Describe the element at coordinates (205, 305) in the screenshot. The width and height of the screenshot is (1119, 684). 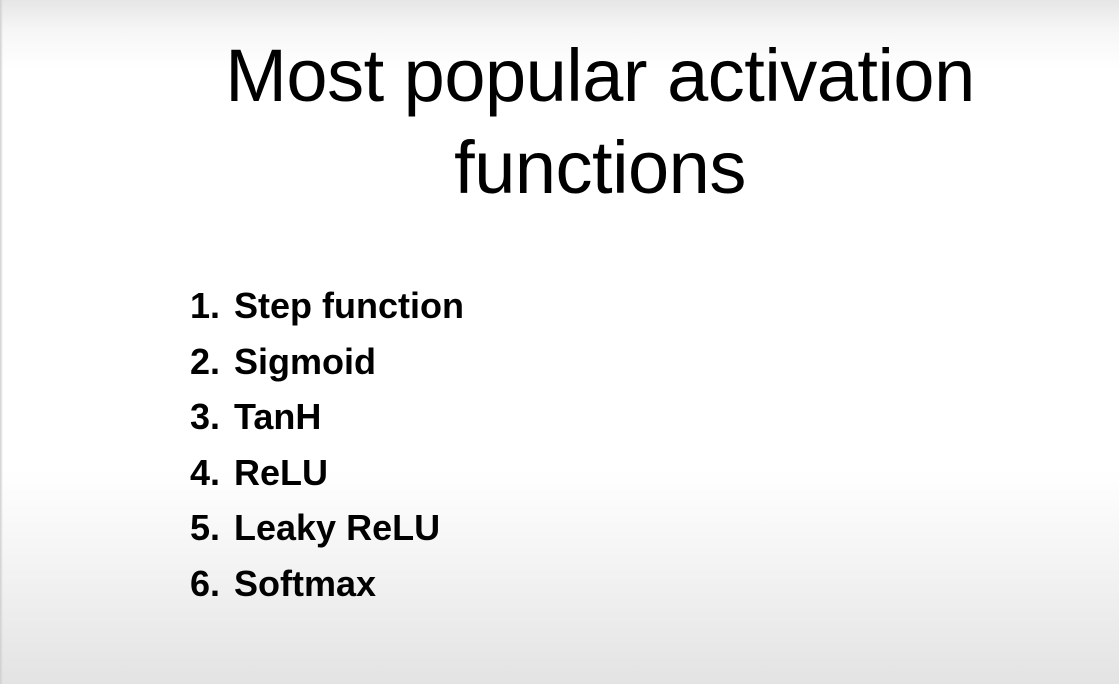
I see `list-item-number: 1.` at that location.